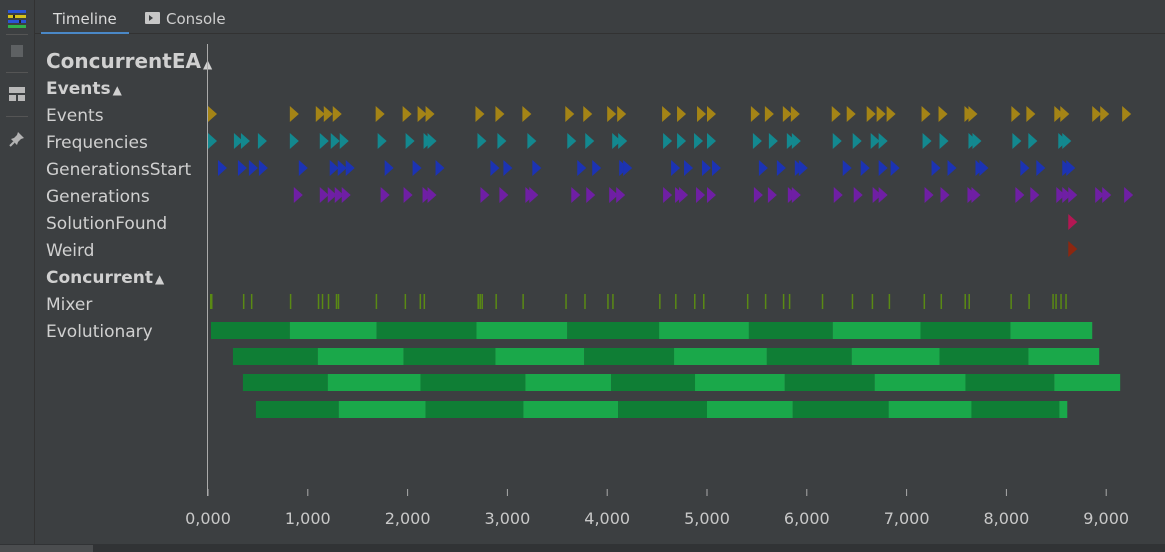  Describe the element at coordinates (17, 19) in the screenshot. I see `timeline-app-icon` at that location.